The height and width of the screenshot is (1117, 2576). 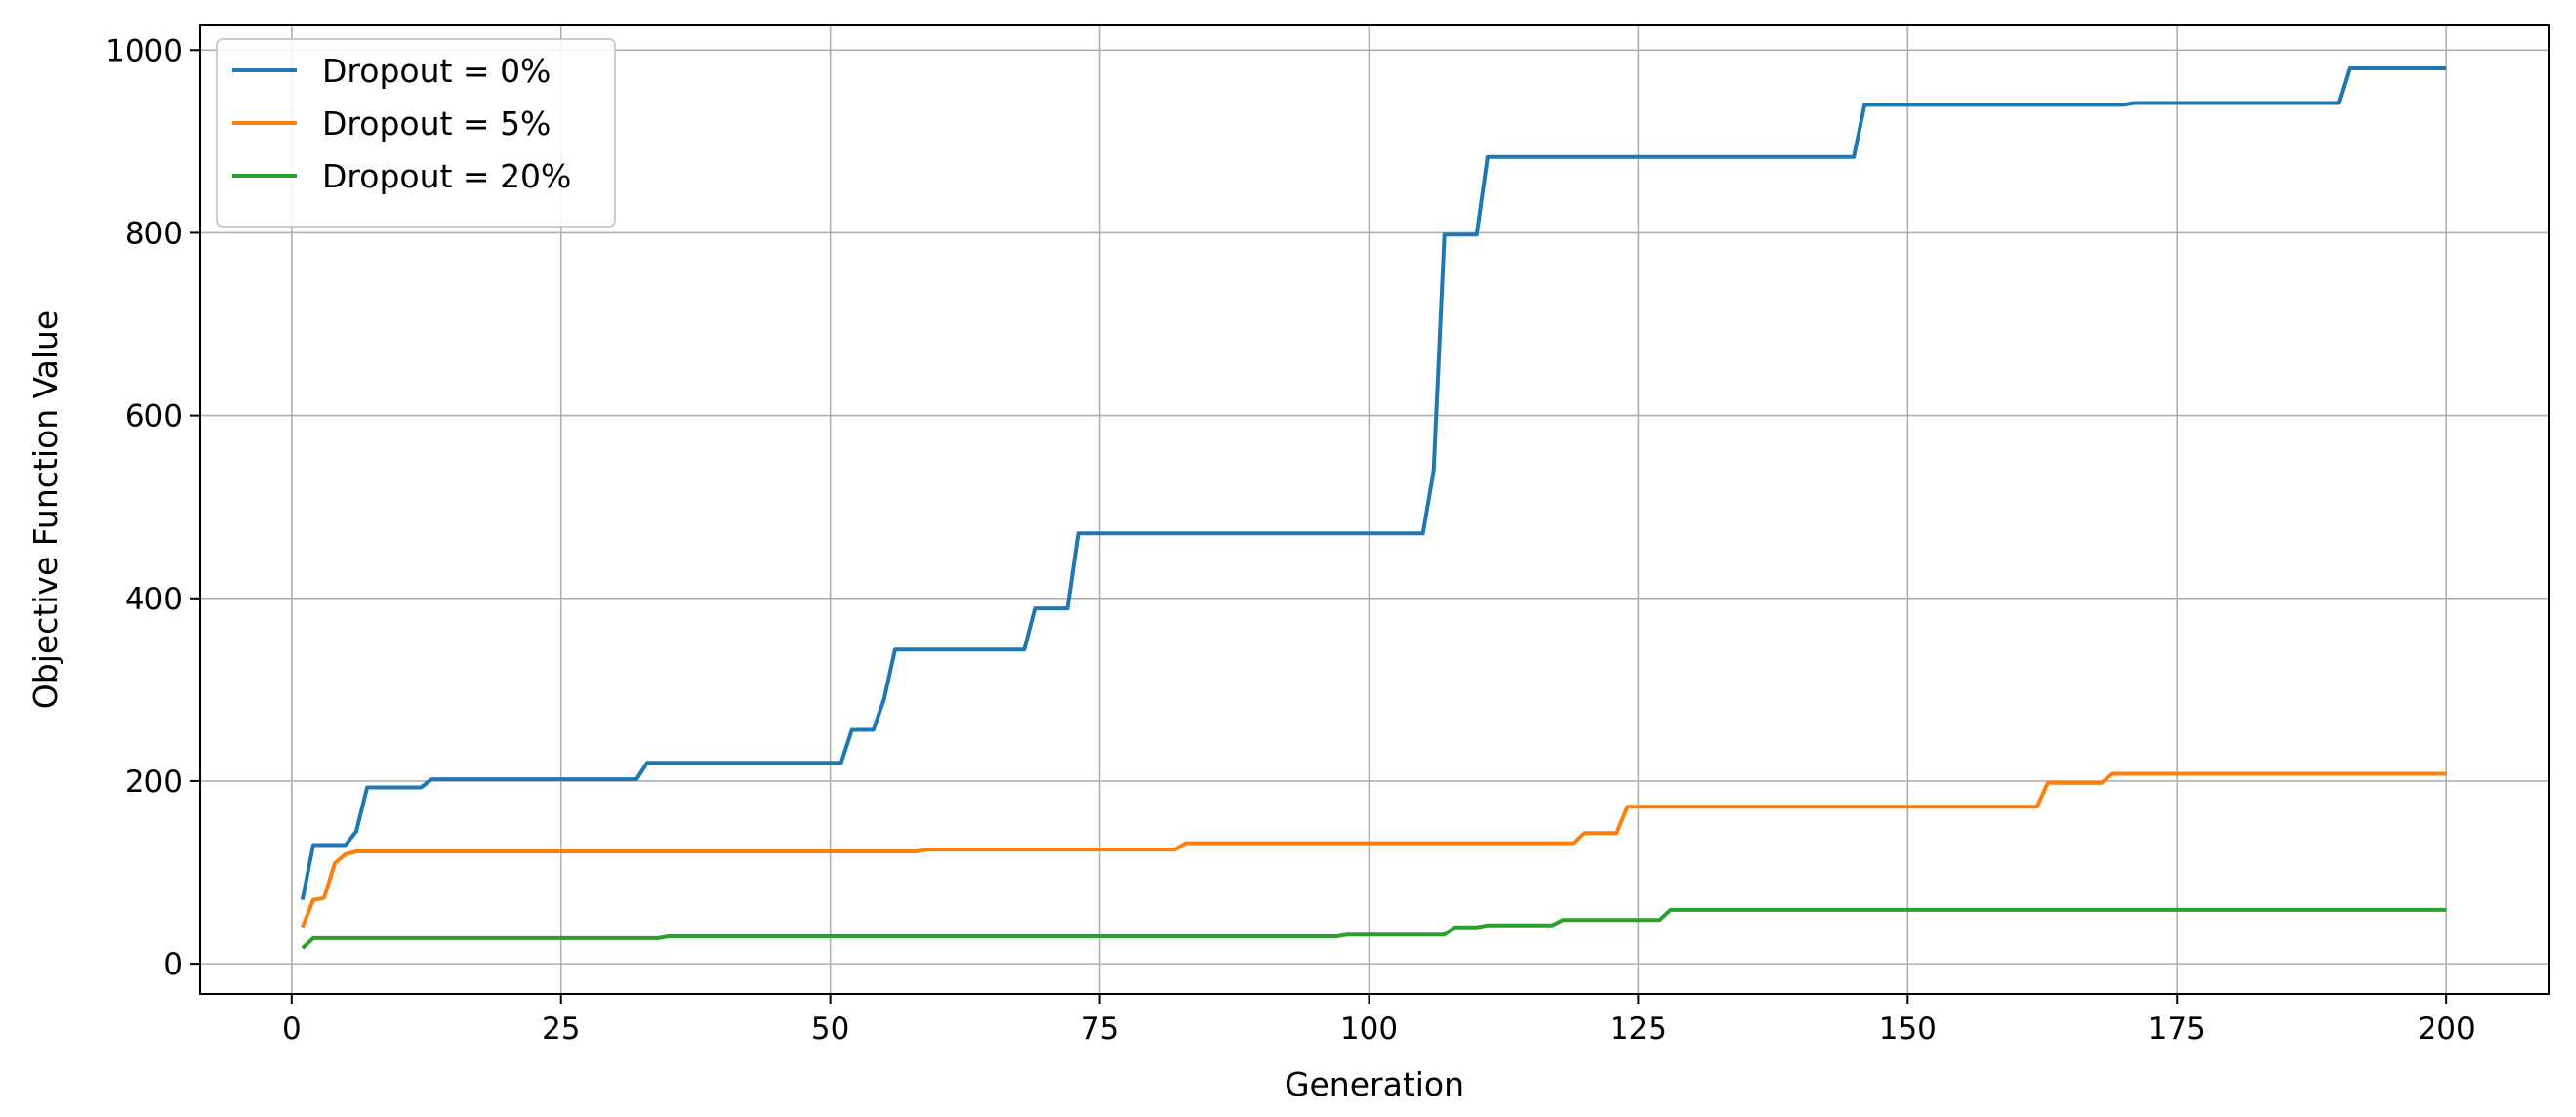 What do you see at coordinates (173, 964) in the screenshot?
I see `y-tick-label: 0` at bounding box center [173, 964].